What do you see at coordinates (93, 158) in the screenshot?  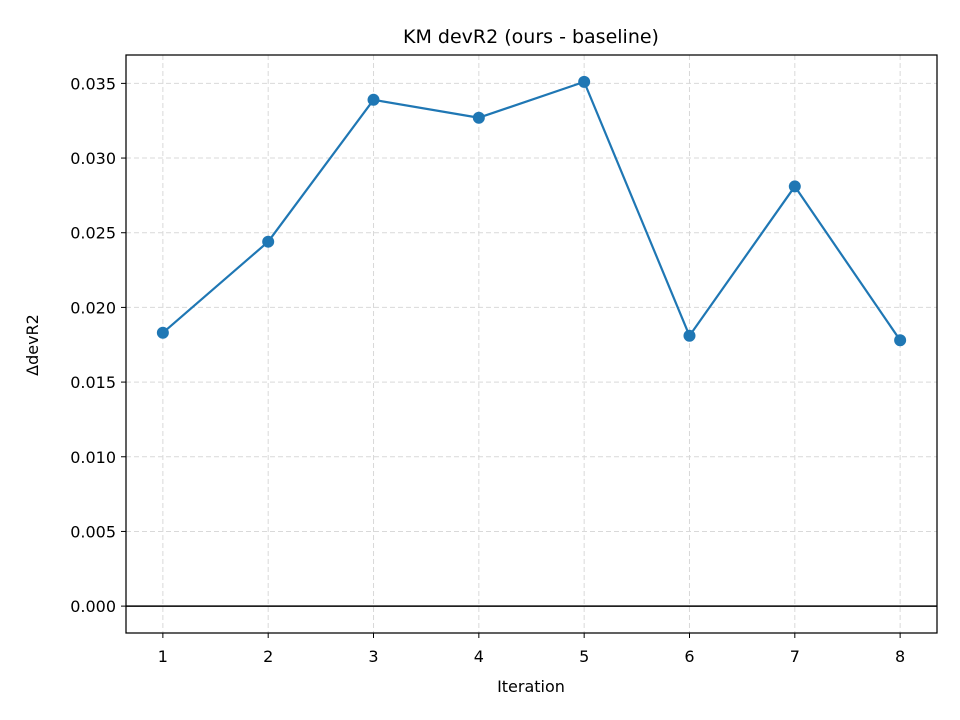 I see `y-tick-label: 0.030` at bounding box center [93, 158].